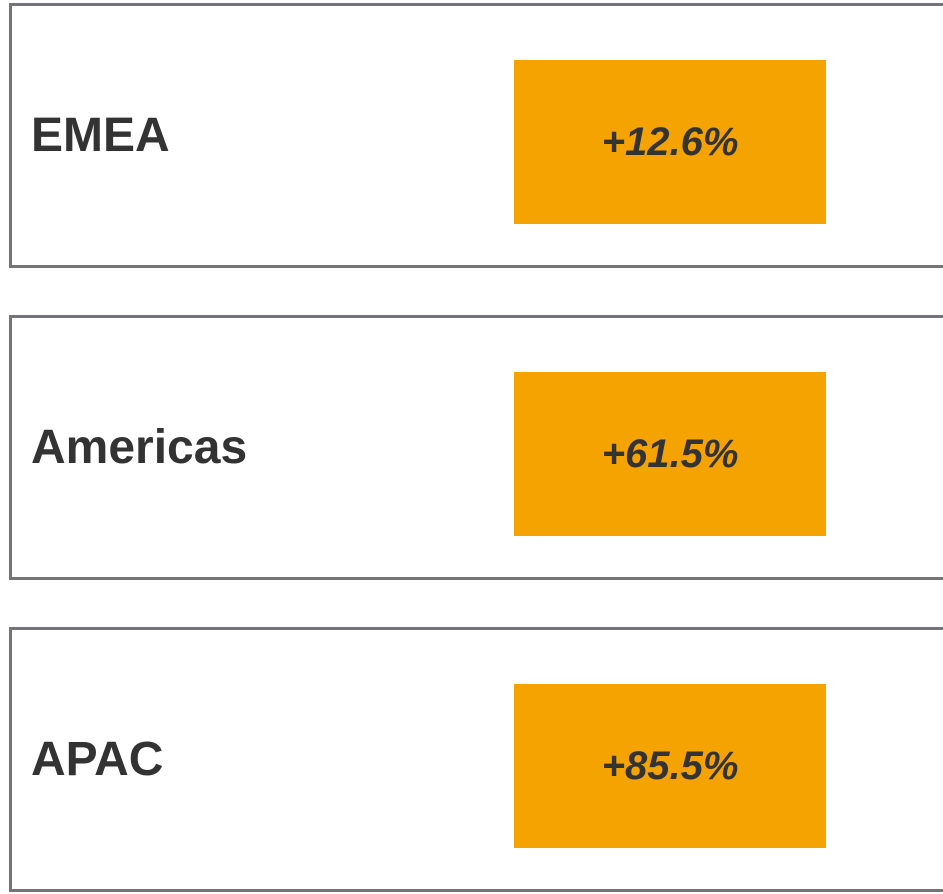 The height and width of the screenshot is (894, 943). What do you see at coordinates (670, 766) in the screenshot?
I see `growth-badge: +85.5%` at bounding box center [670, 766].